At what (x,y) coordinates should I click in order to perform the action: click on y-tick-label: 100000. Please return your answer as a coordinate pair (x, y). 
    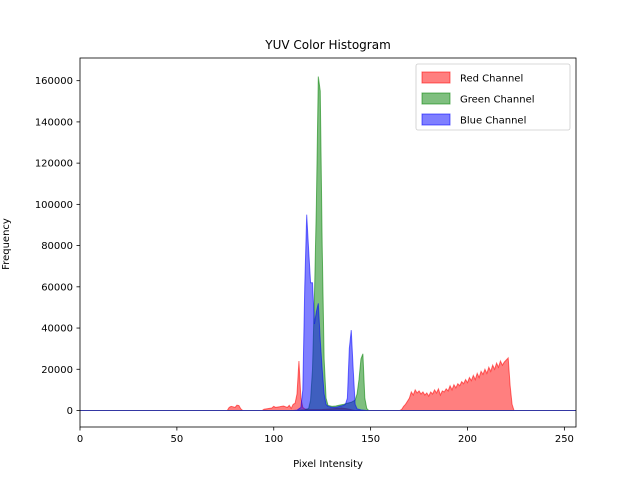
    Looking at the image, I should click on (54, 205).